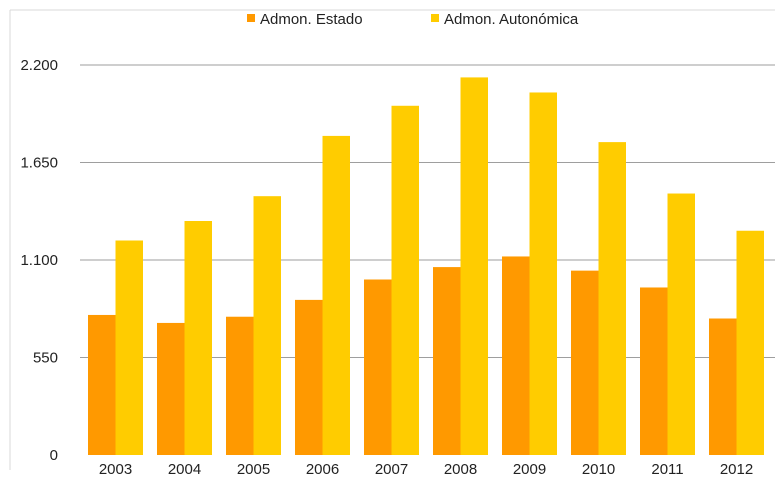 This screenshot has height=486, width=779. I want to click on y-tick-label: 1.650, so click(39, 163).